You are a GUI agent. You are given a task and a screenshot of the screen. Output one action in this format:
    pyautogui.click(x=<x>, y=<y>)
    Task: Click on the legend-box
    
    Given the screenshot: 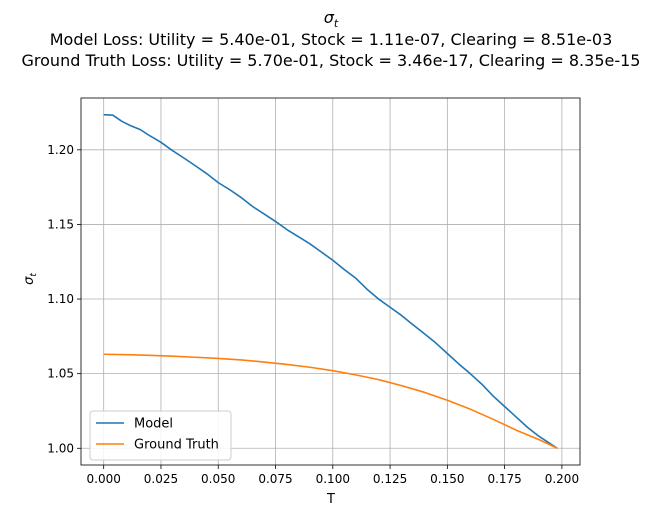 What is the action you would take?
    pyautogui.click(x=160, y=435)
    